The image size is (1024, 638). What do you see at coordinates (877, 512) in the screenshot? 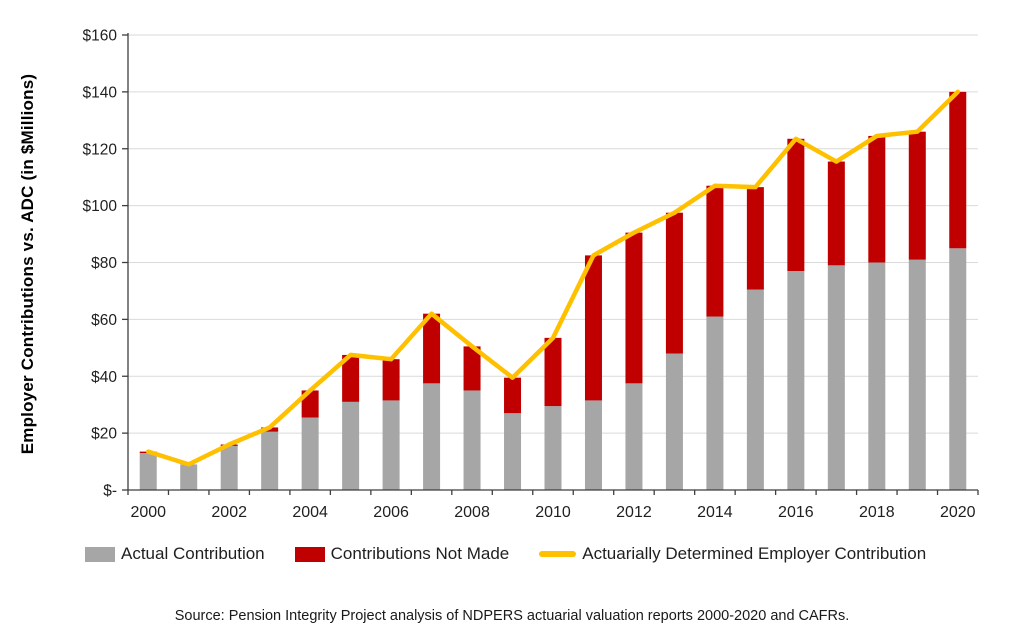
I see `x-tick-label: 2018` at bounding box center [877, 512].